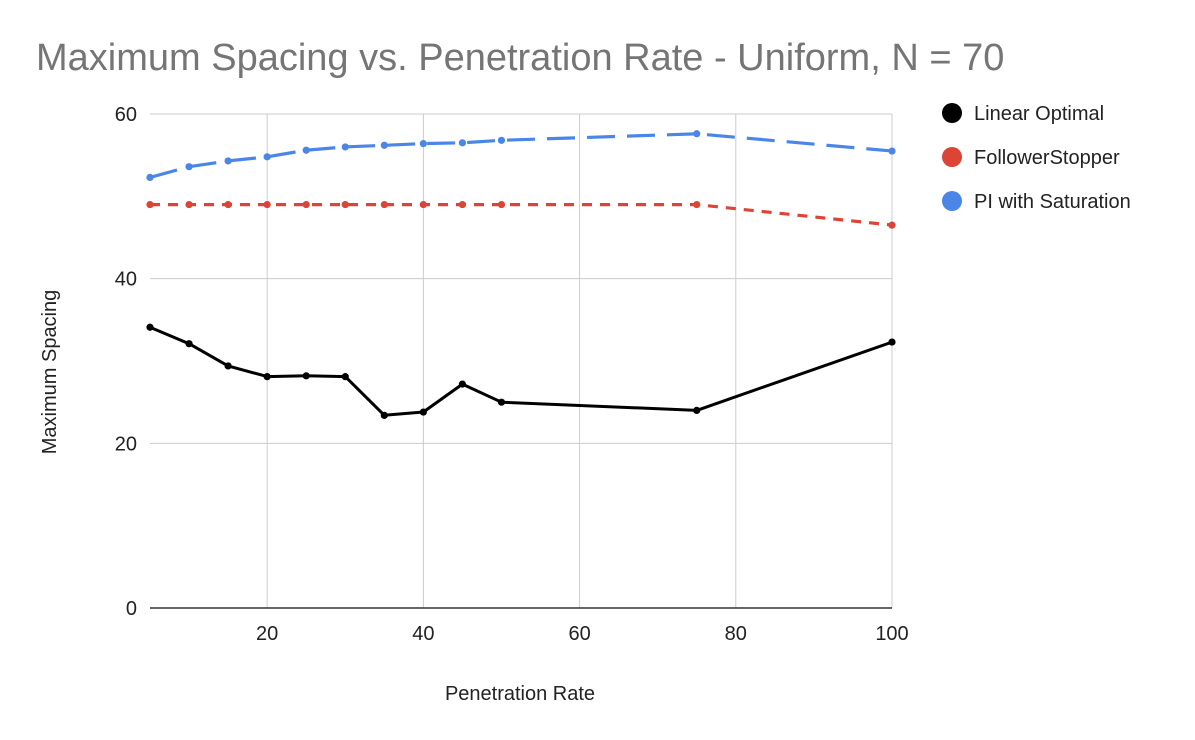 The width and height of the screenshot is (1195, 740). I want to click on legend-label: Linear Optimal, so click(1039, 114).